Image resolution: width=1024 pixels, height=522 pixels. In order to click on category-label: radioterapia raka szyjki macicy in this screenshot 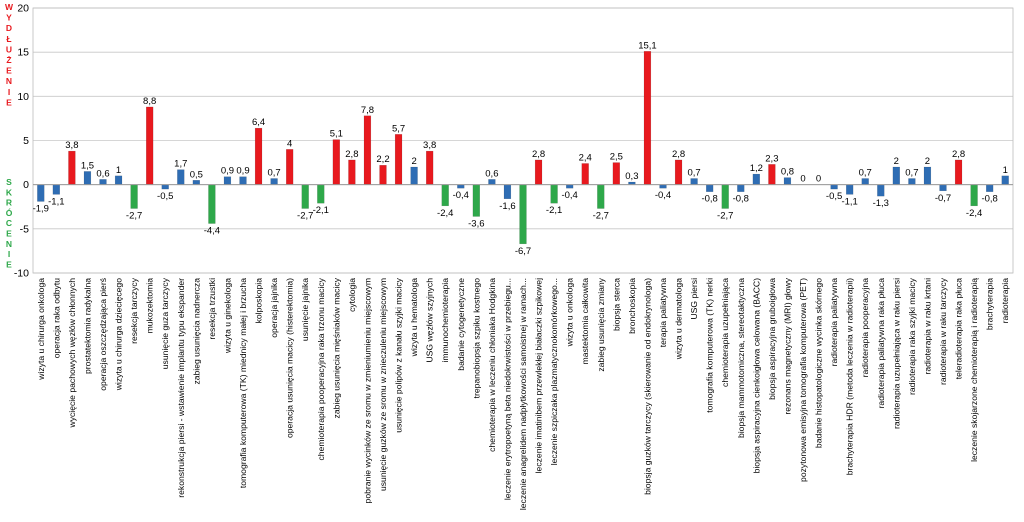, I will do `click(912, 336)`.